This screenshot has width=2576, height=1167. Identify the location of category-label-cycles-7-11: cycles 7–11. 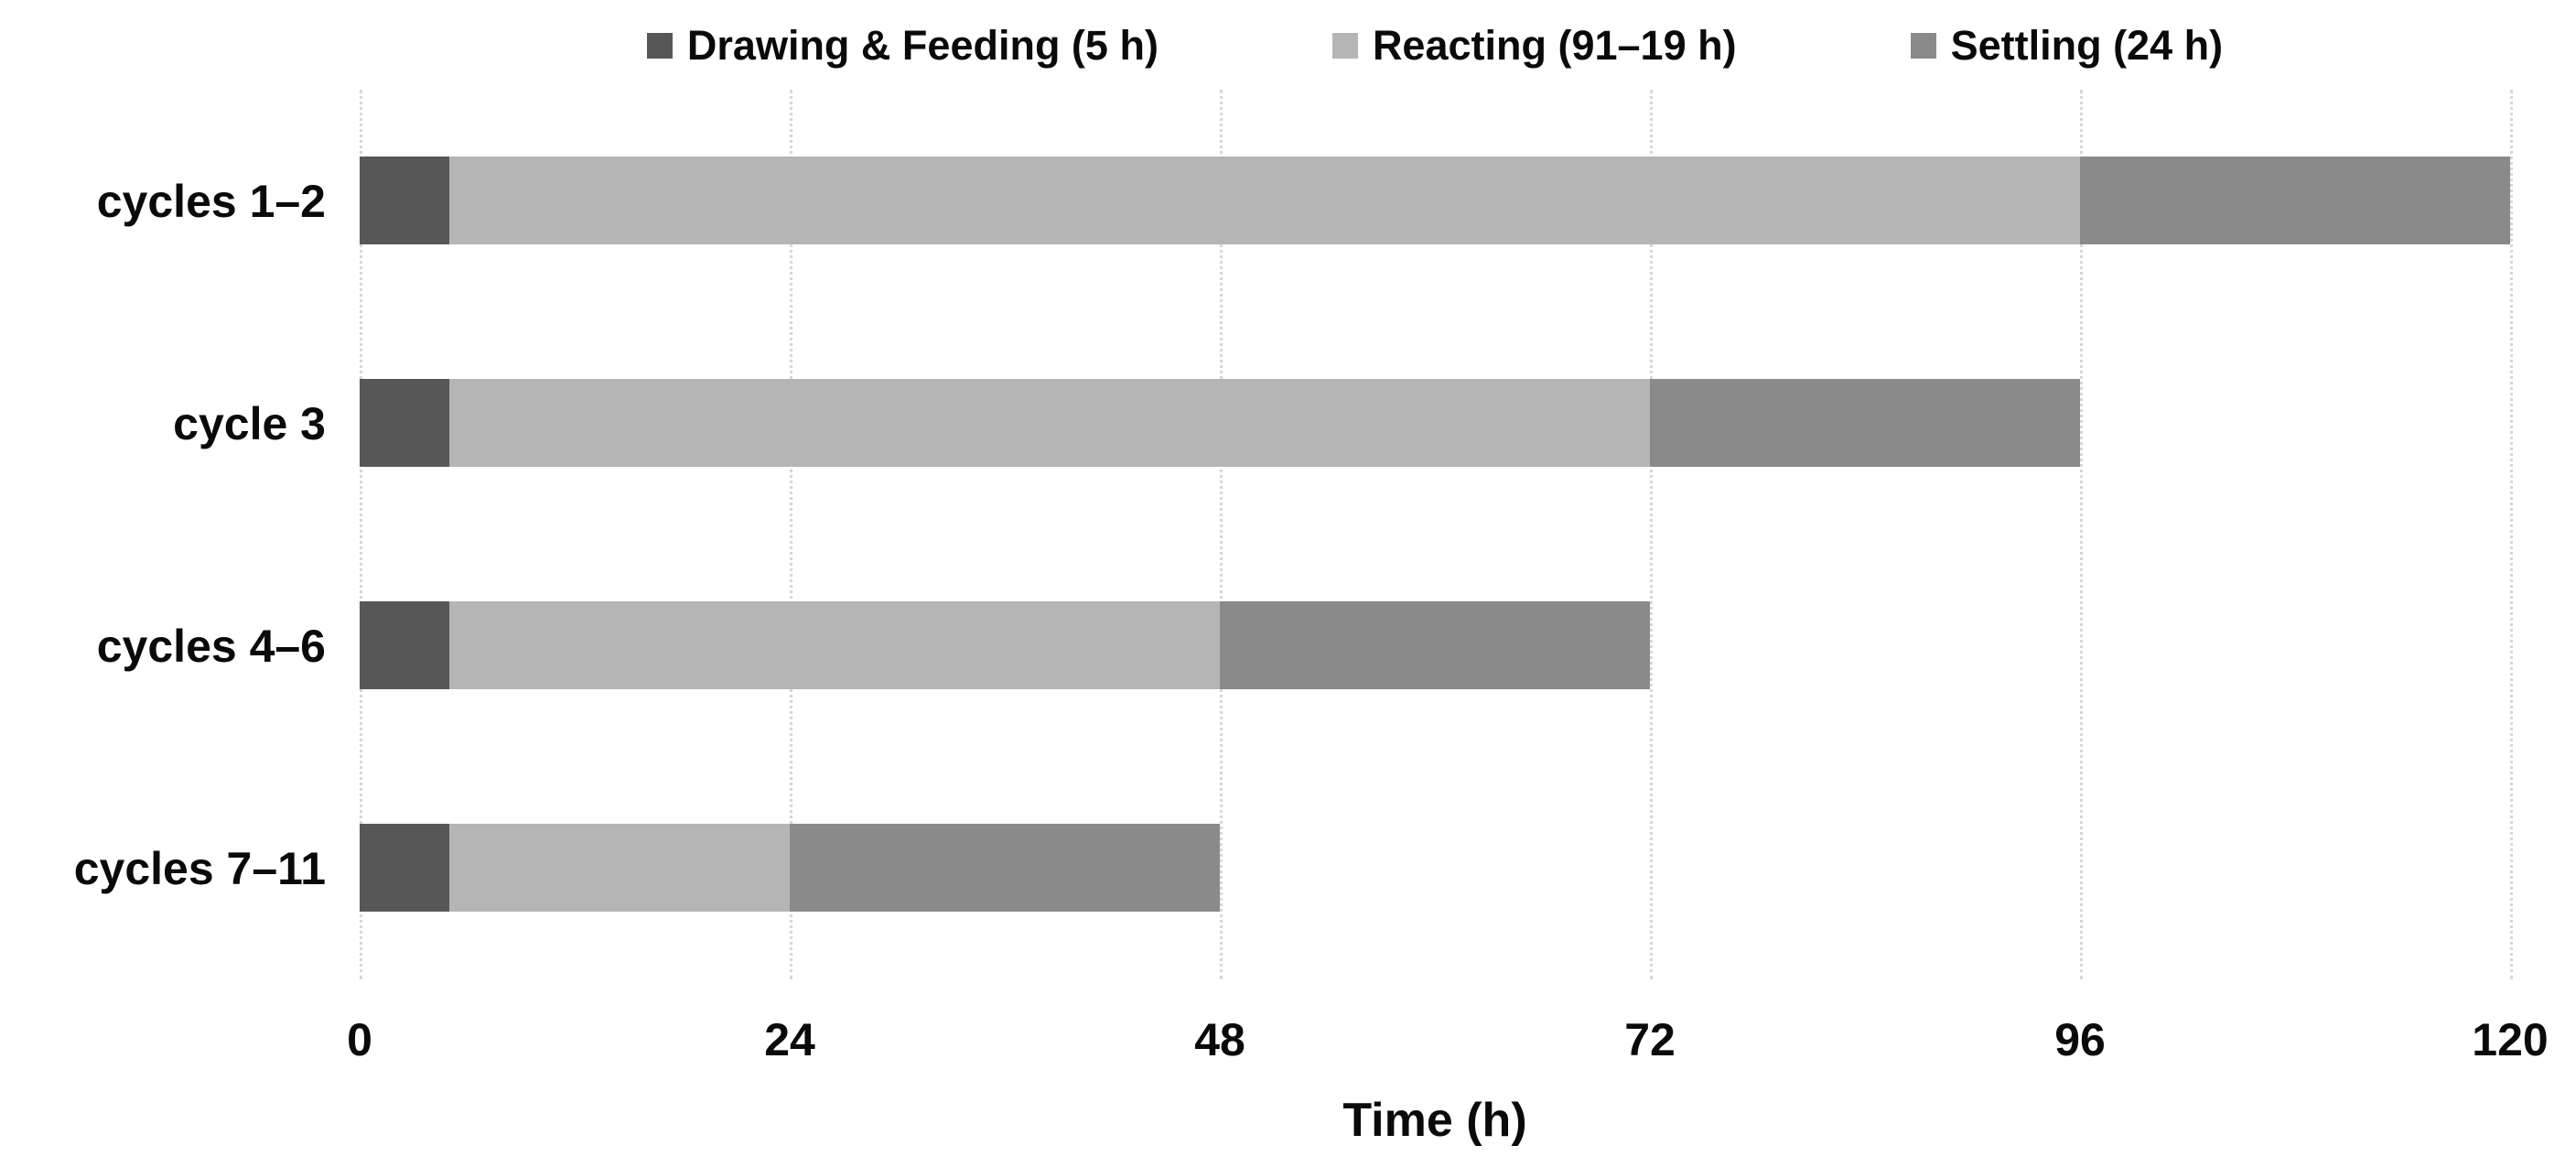
(199, 868).